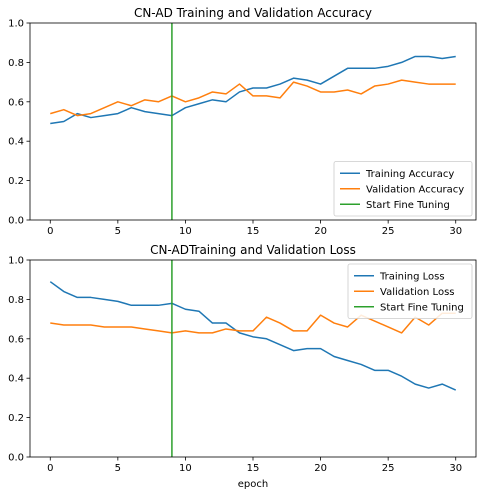  Describe the element at coordinates (253, 484) in the screenshot. I see `x-axis-label: epoch` at that location.